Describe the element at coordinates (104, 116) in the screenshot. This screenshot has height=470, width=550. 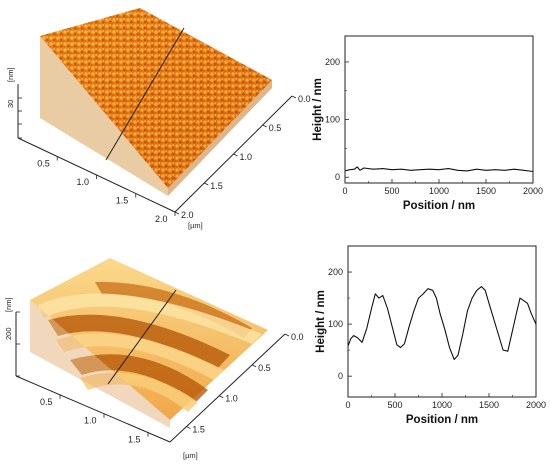
I see `afm-side-left-top` at that location.